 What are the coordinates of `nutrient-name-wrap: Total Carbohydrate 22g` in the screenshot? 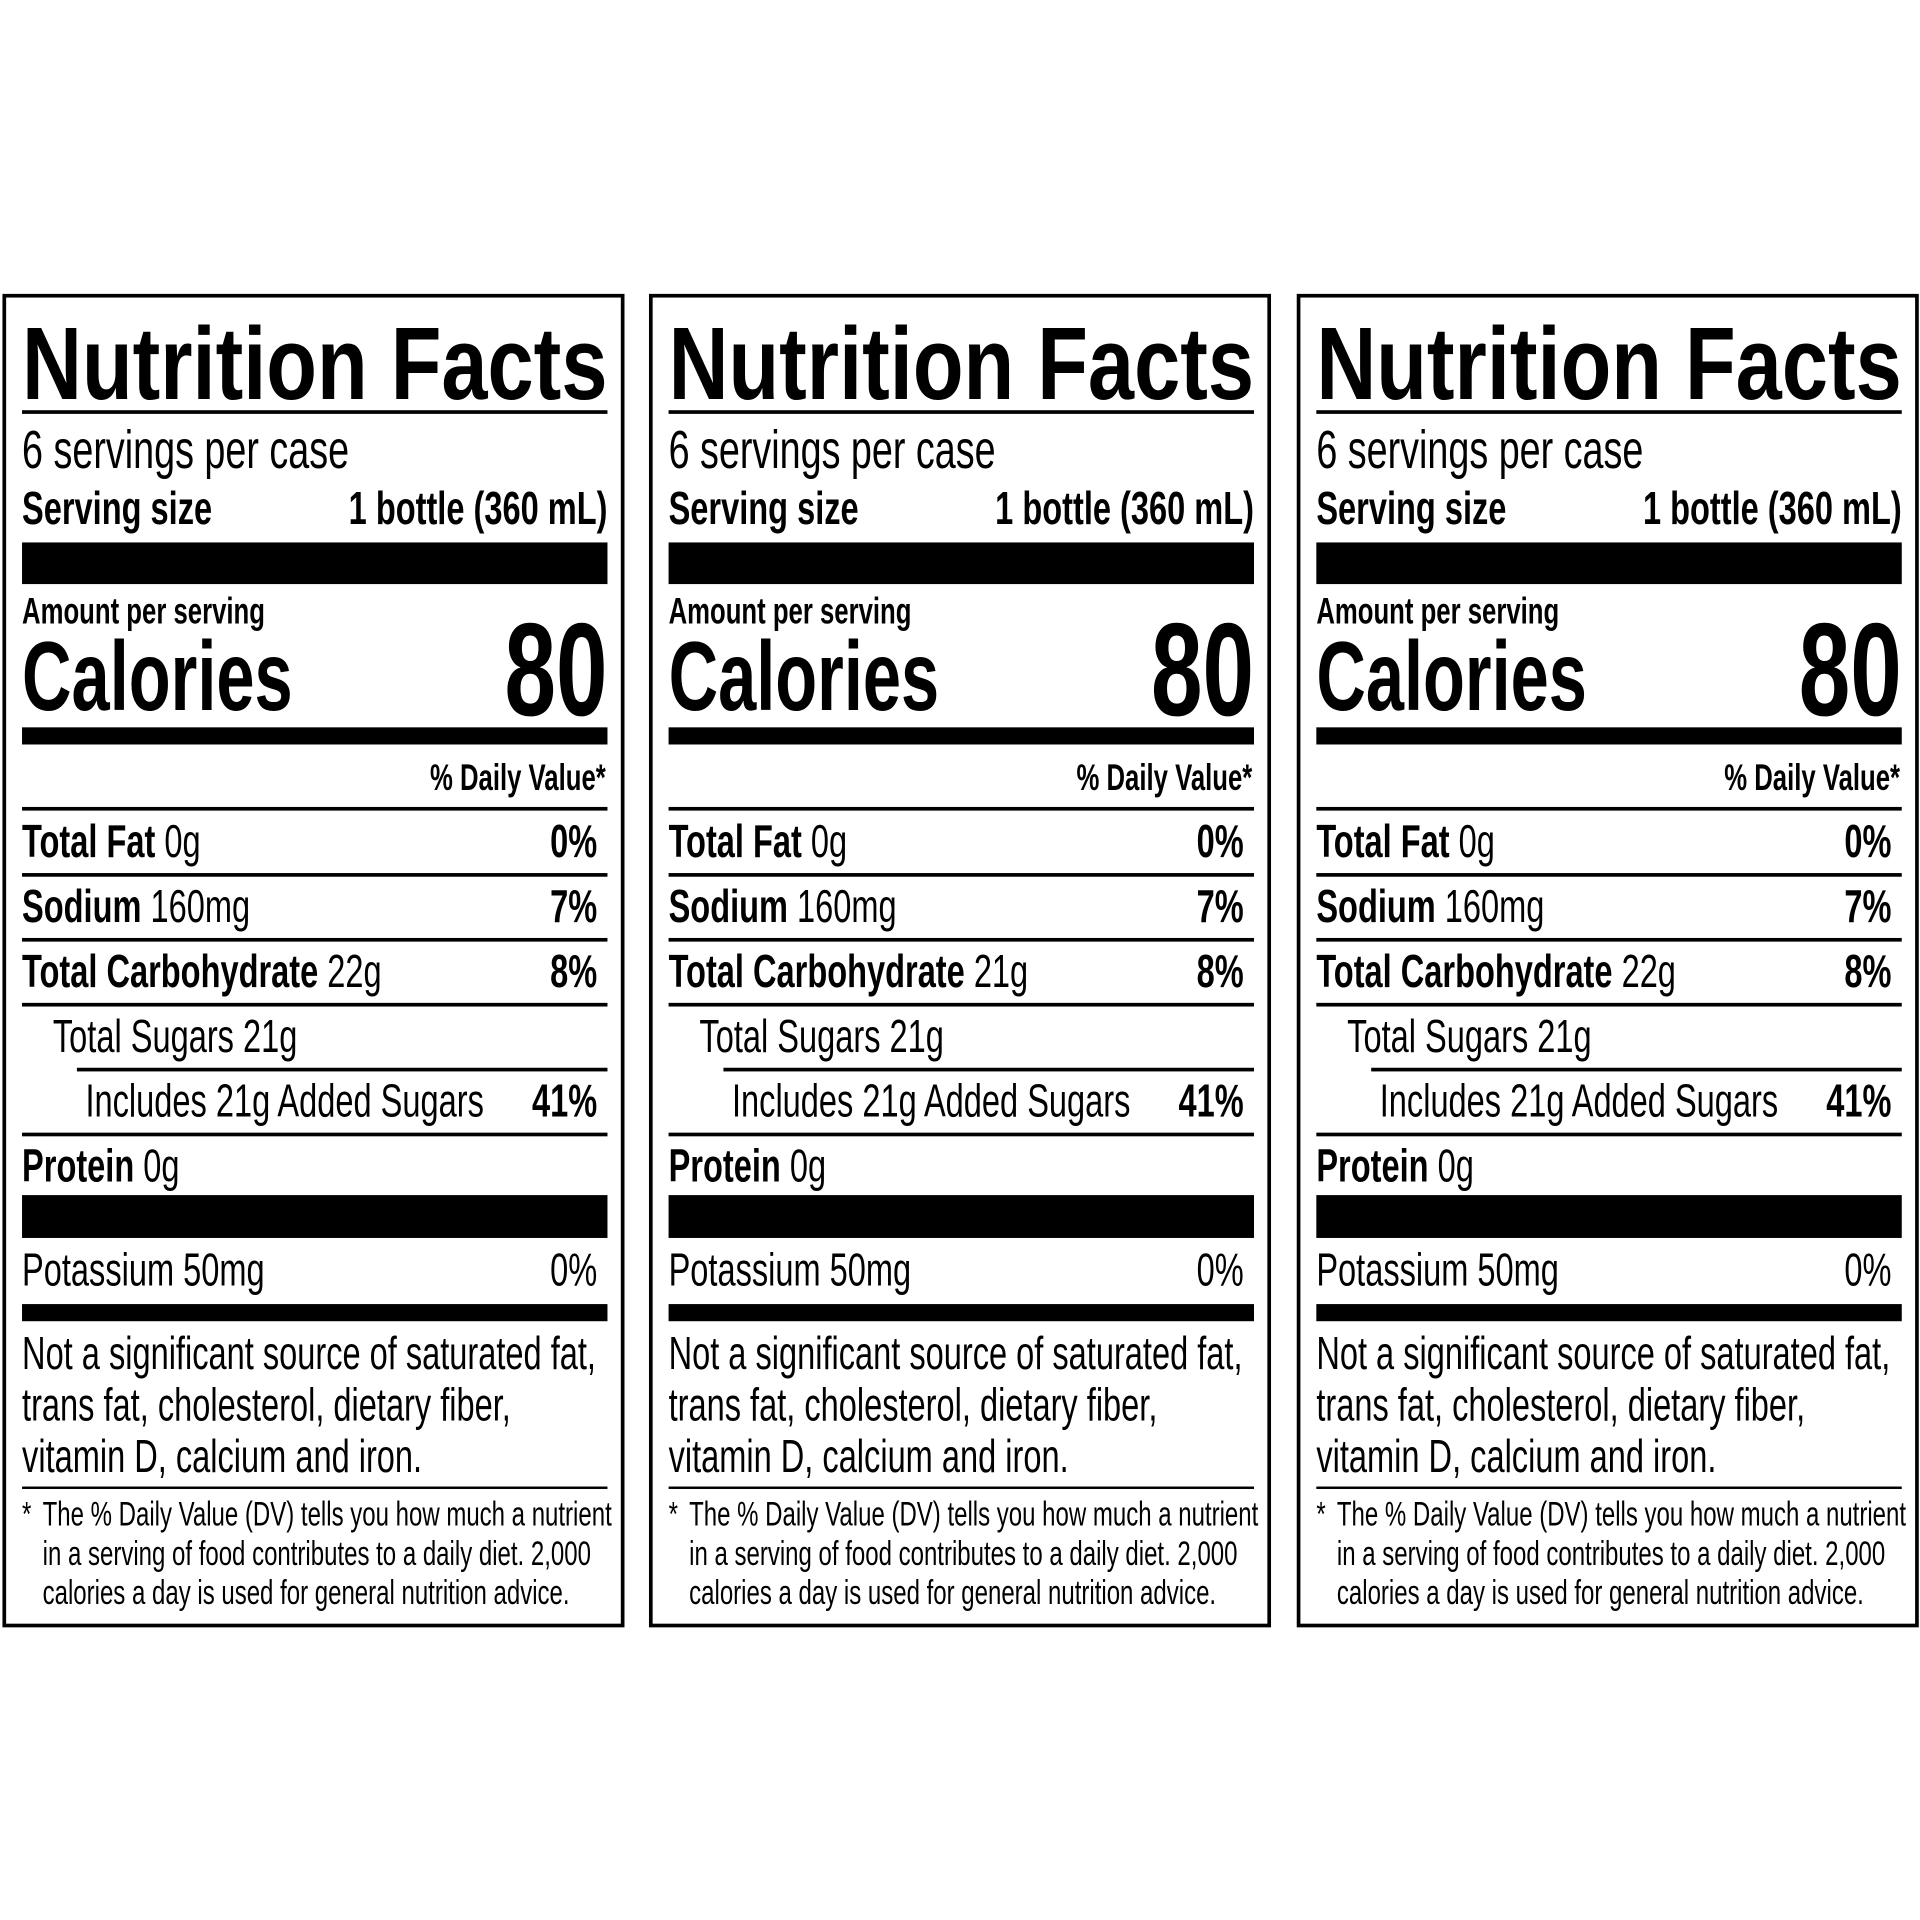 It's located at (202, 972).